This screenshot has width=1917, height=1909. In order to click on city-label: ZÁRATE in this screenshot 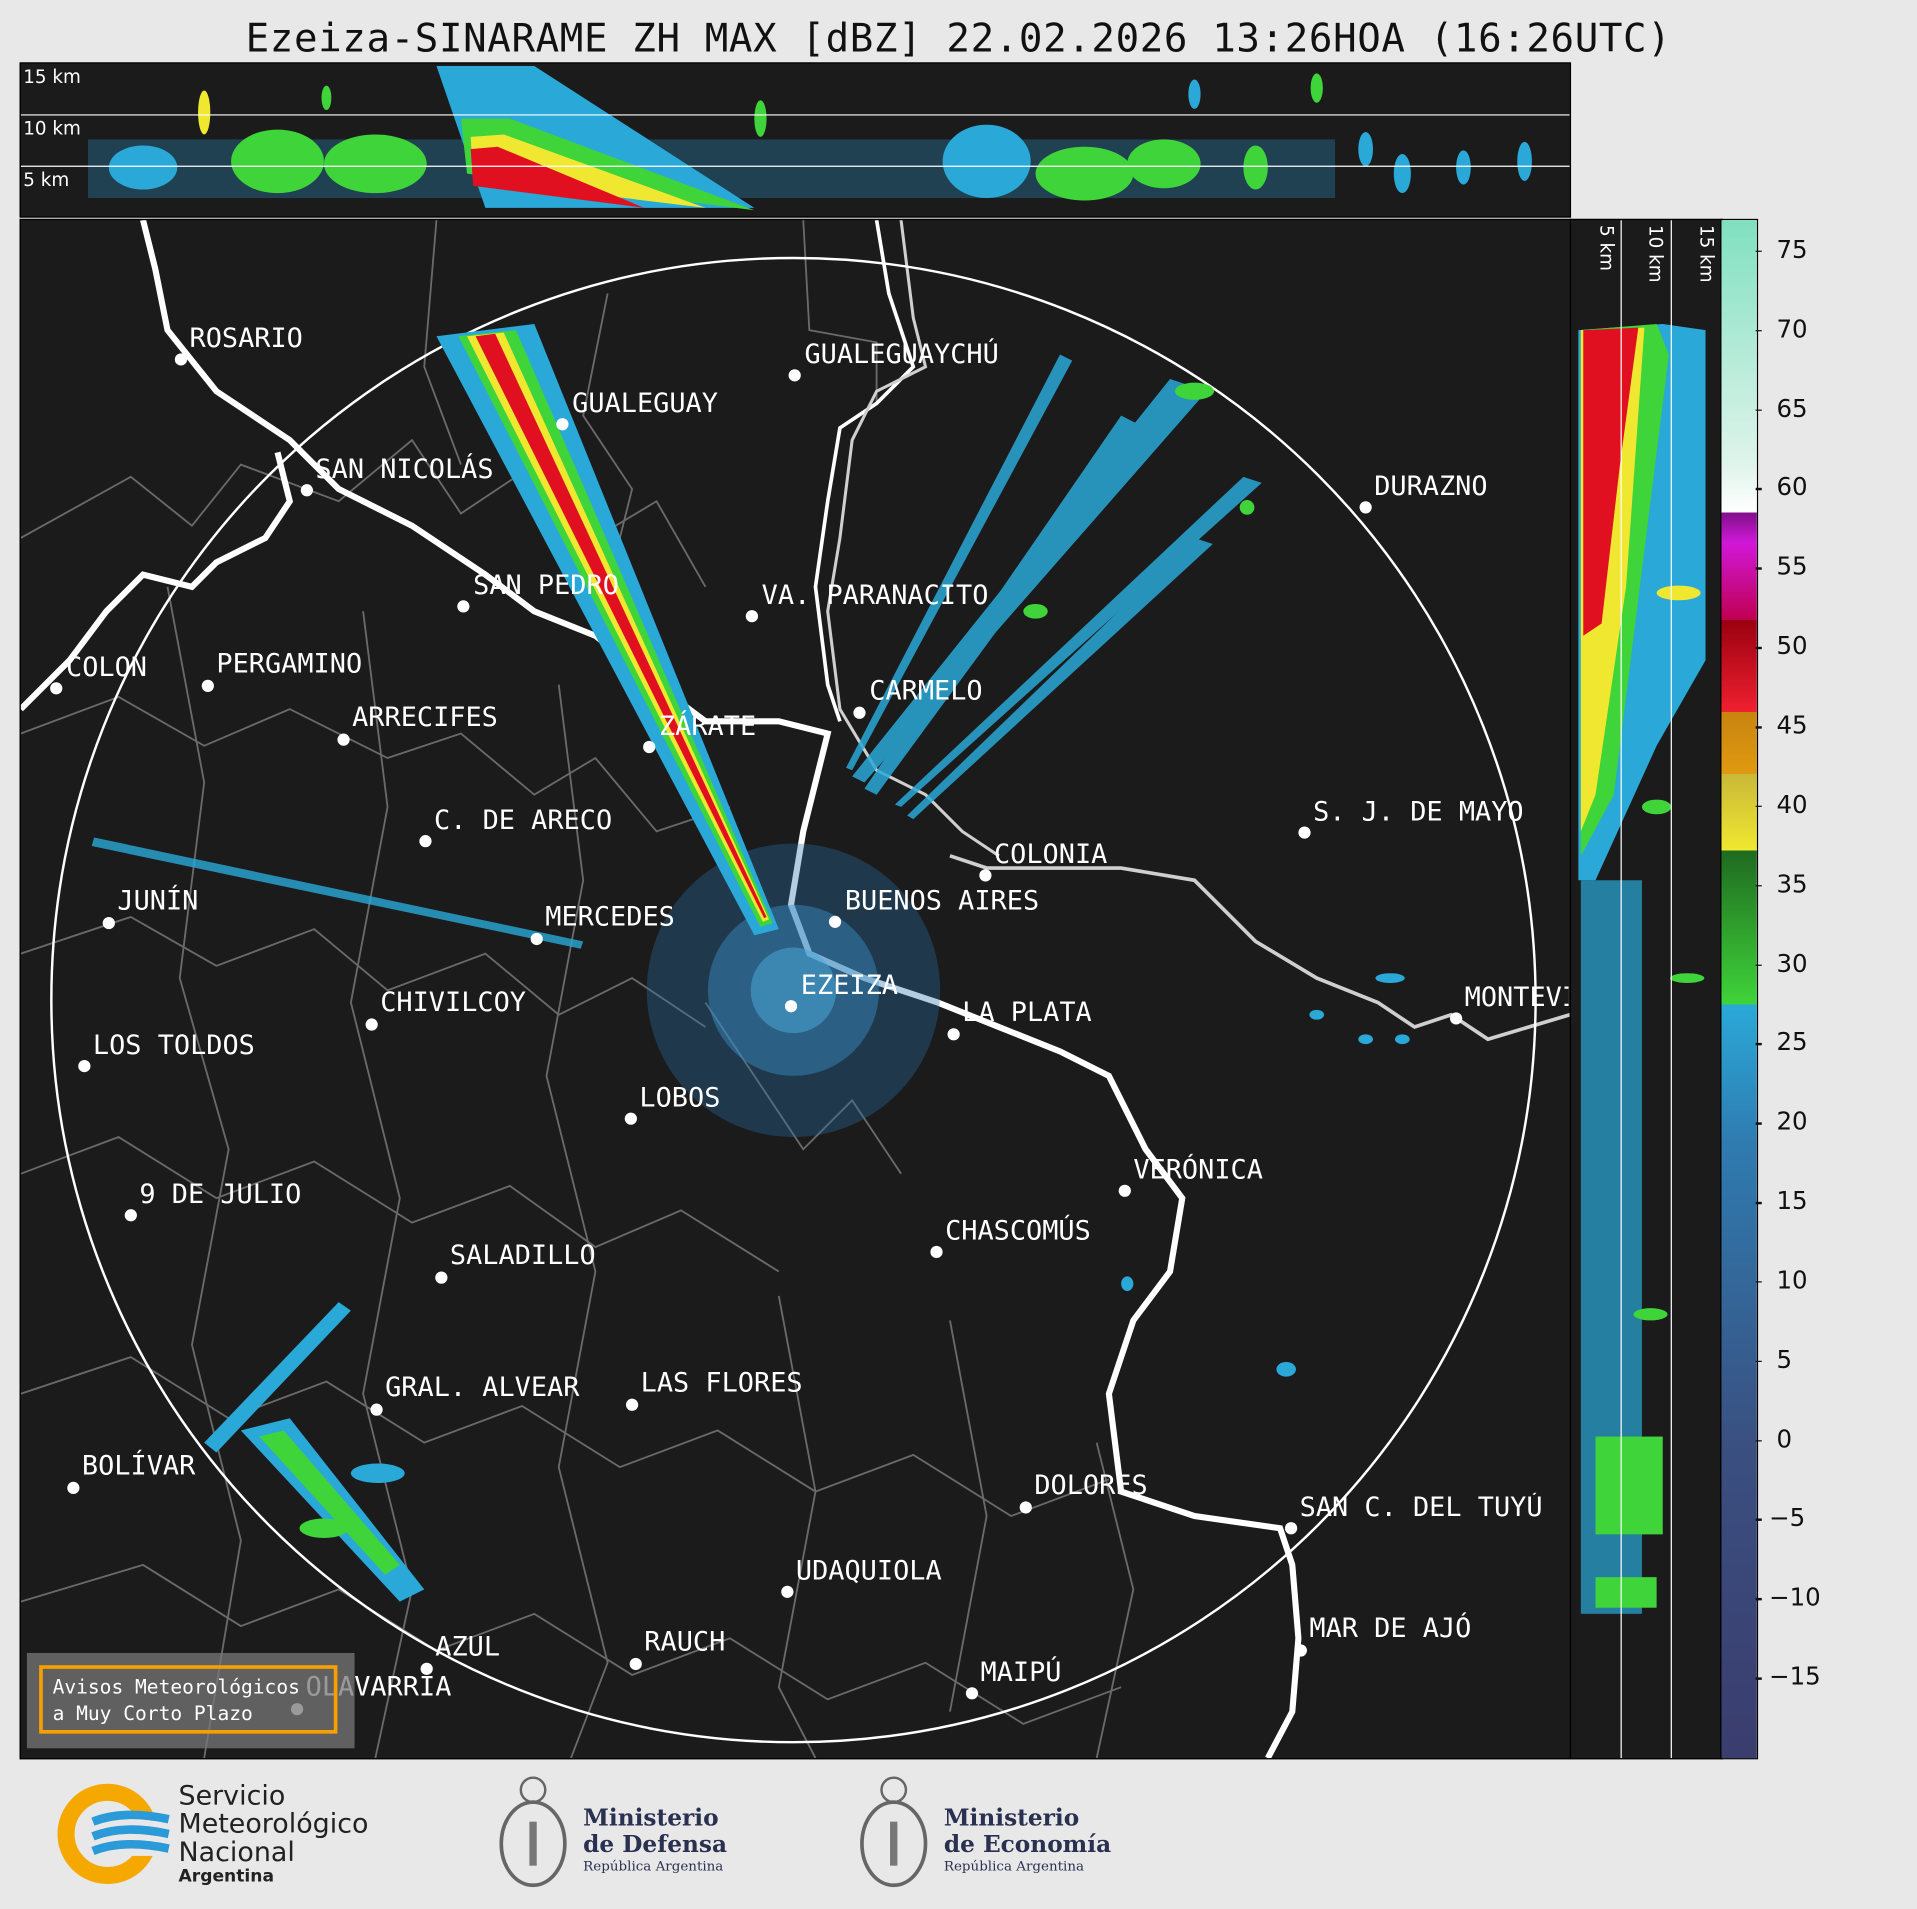, I will do `click(707, 727)`.